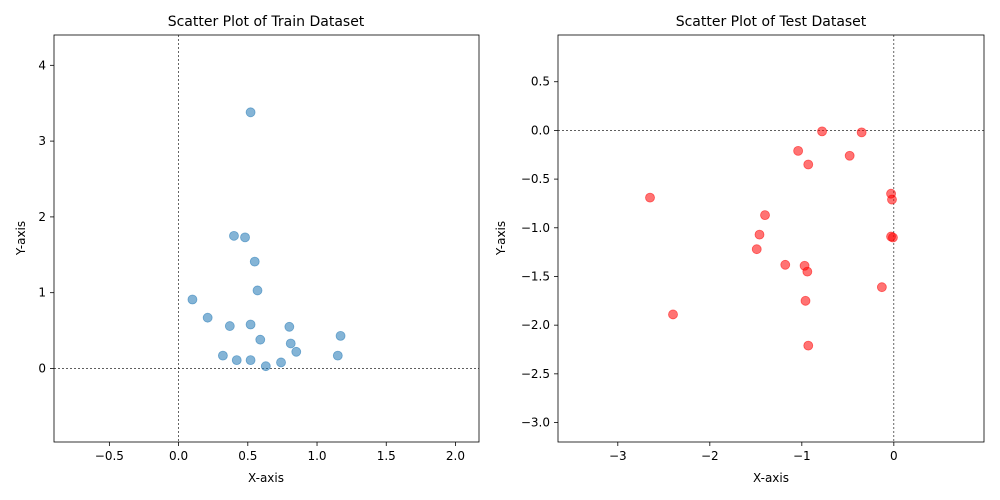  What do you see at coordinates (771, 22) in the screenshot?
I see `test-chart-title: Scatter Plot of Test Dataset` at bounding box center [771, 22].